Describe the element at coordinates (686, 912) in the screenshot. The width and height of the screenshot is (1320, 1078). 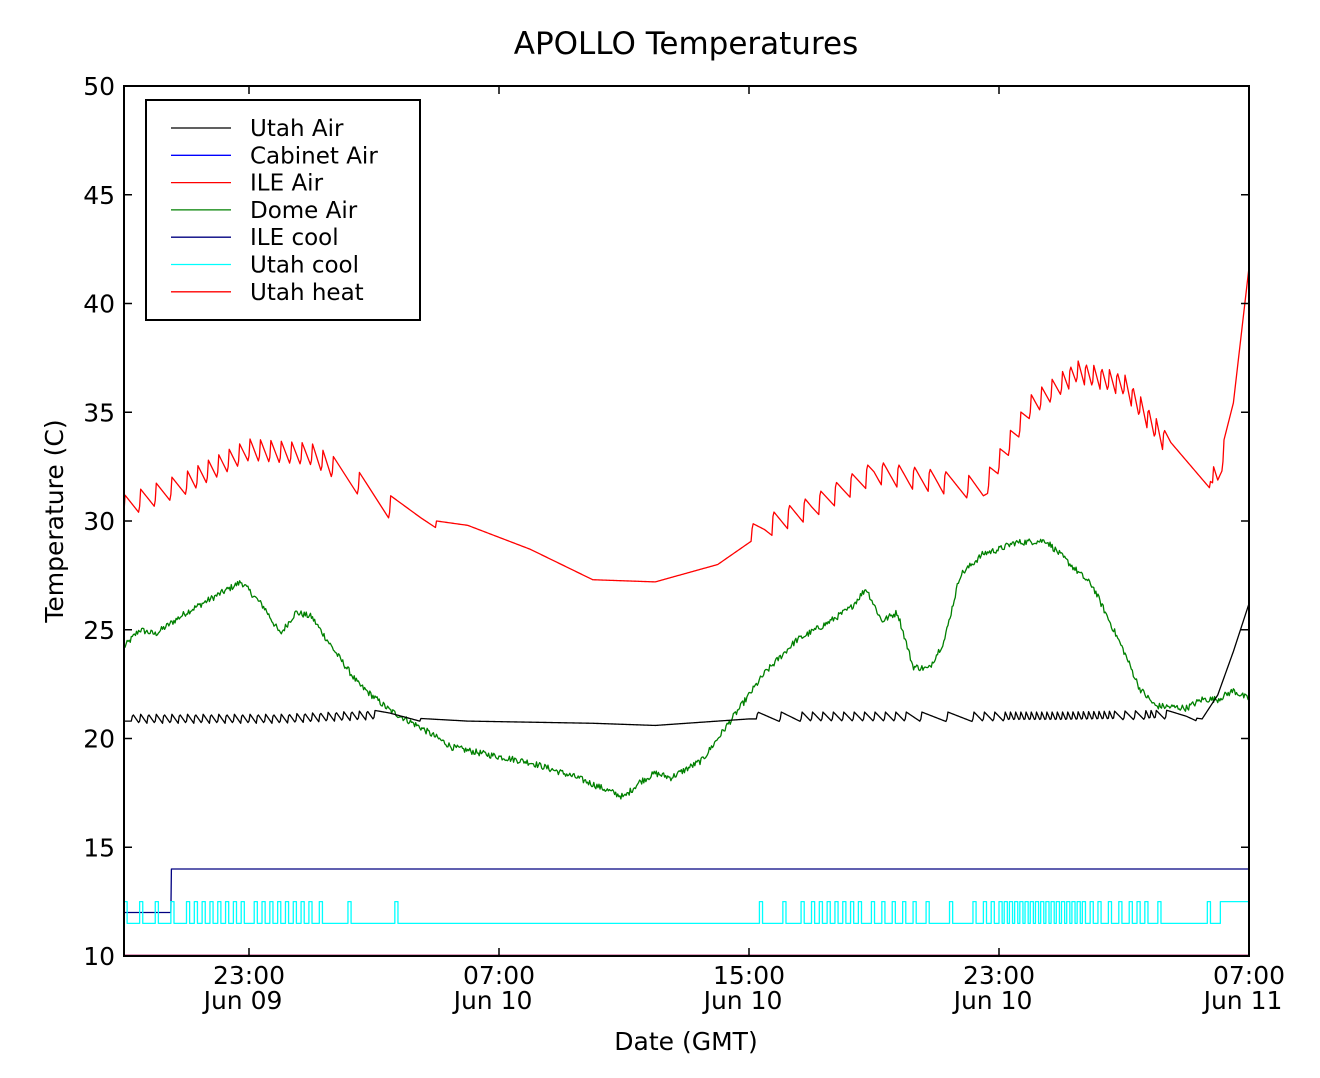
I see `series-line-utah-cool` at that location.